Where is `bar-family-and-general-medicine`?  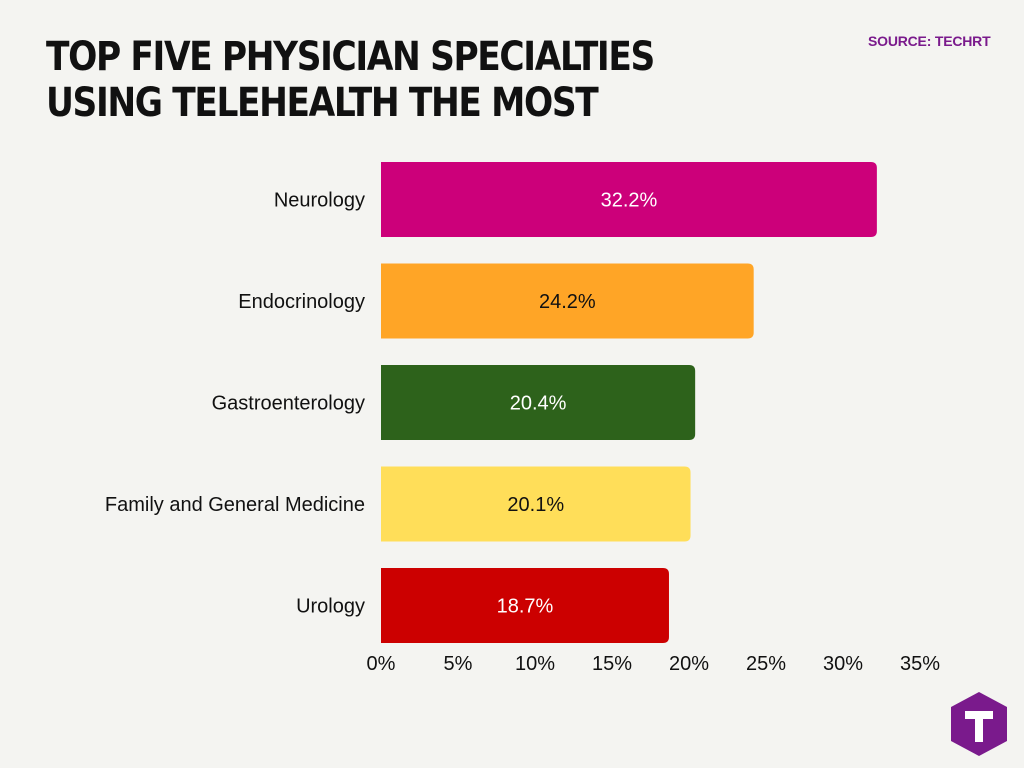
bar-family-and-general-medicine is located at coordinates (536, 504).